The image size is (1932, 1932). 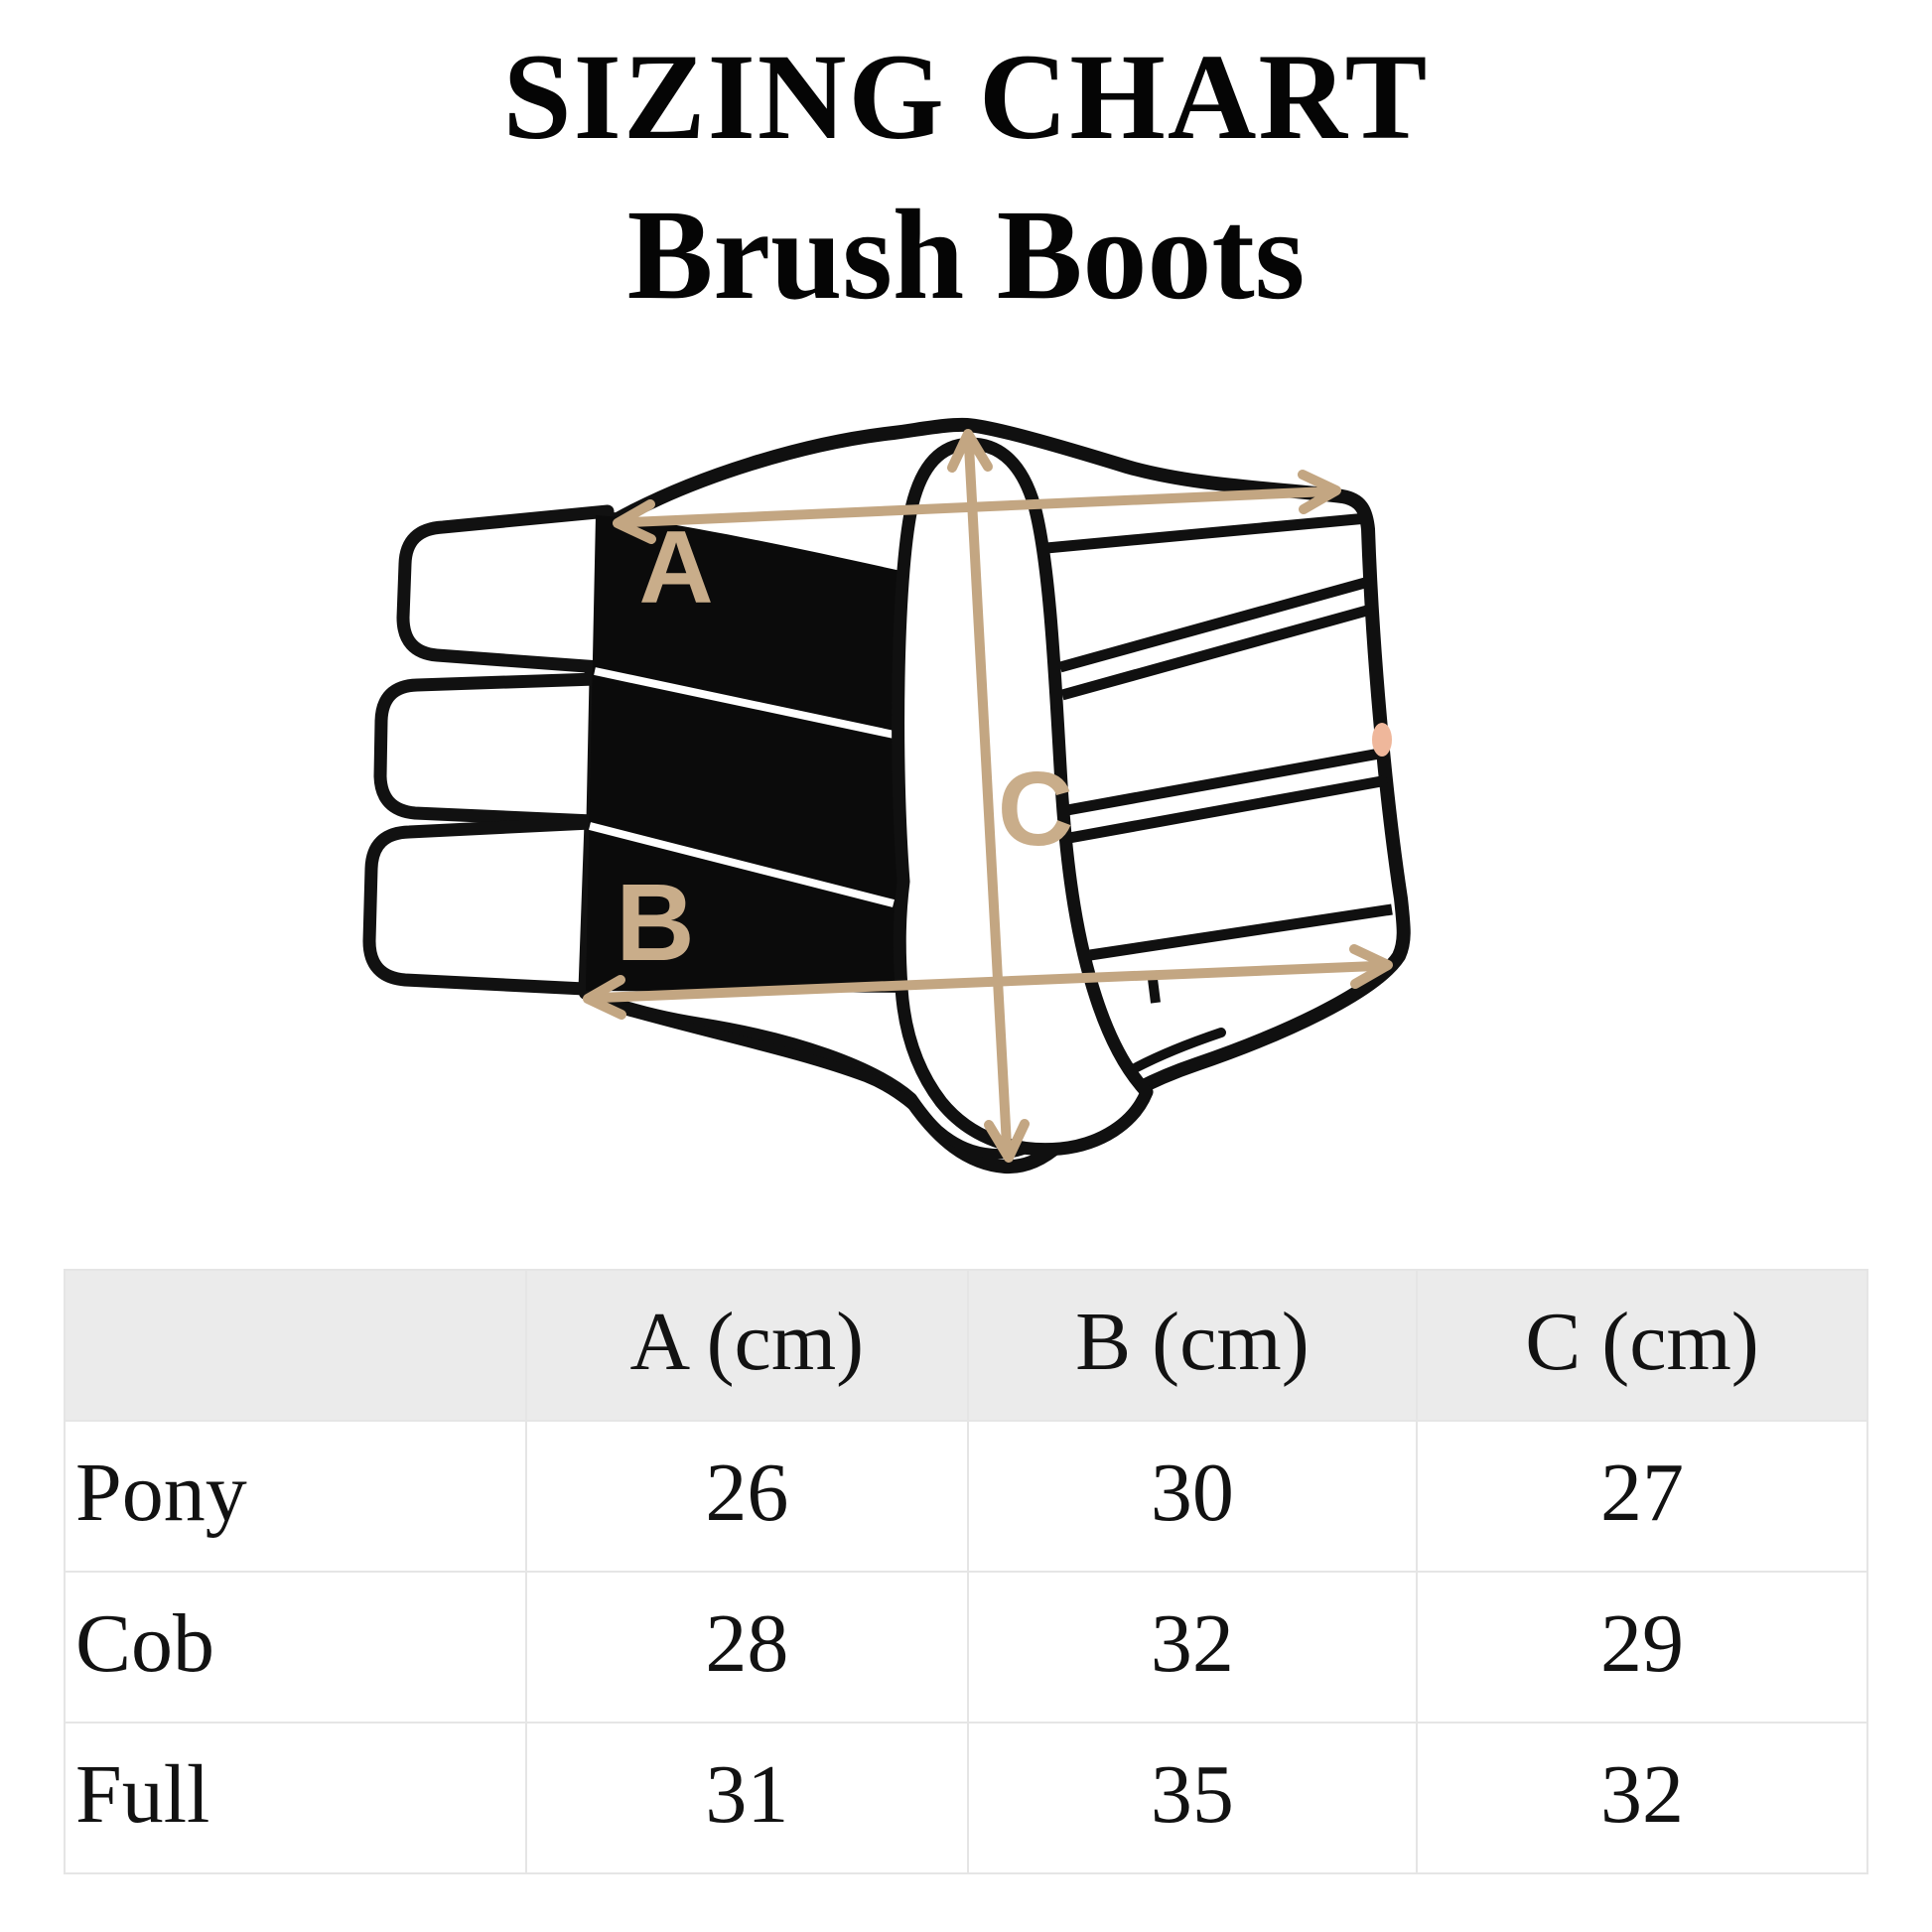 I want to click on tendon-guard-tongue, so click(x=1023, y=797).